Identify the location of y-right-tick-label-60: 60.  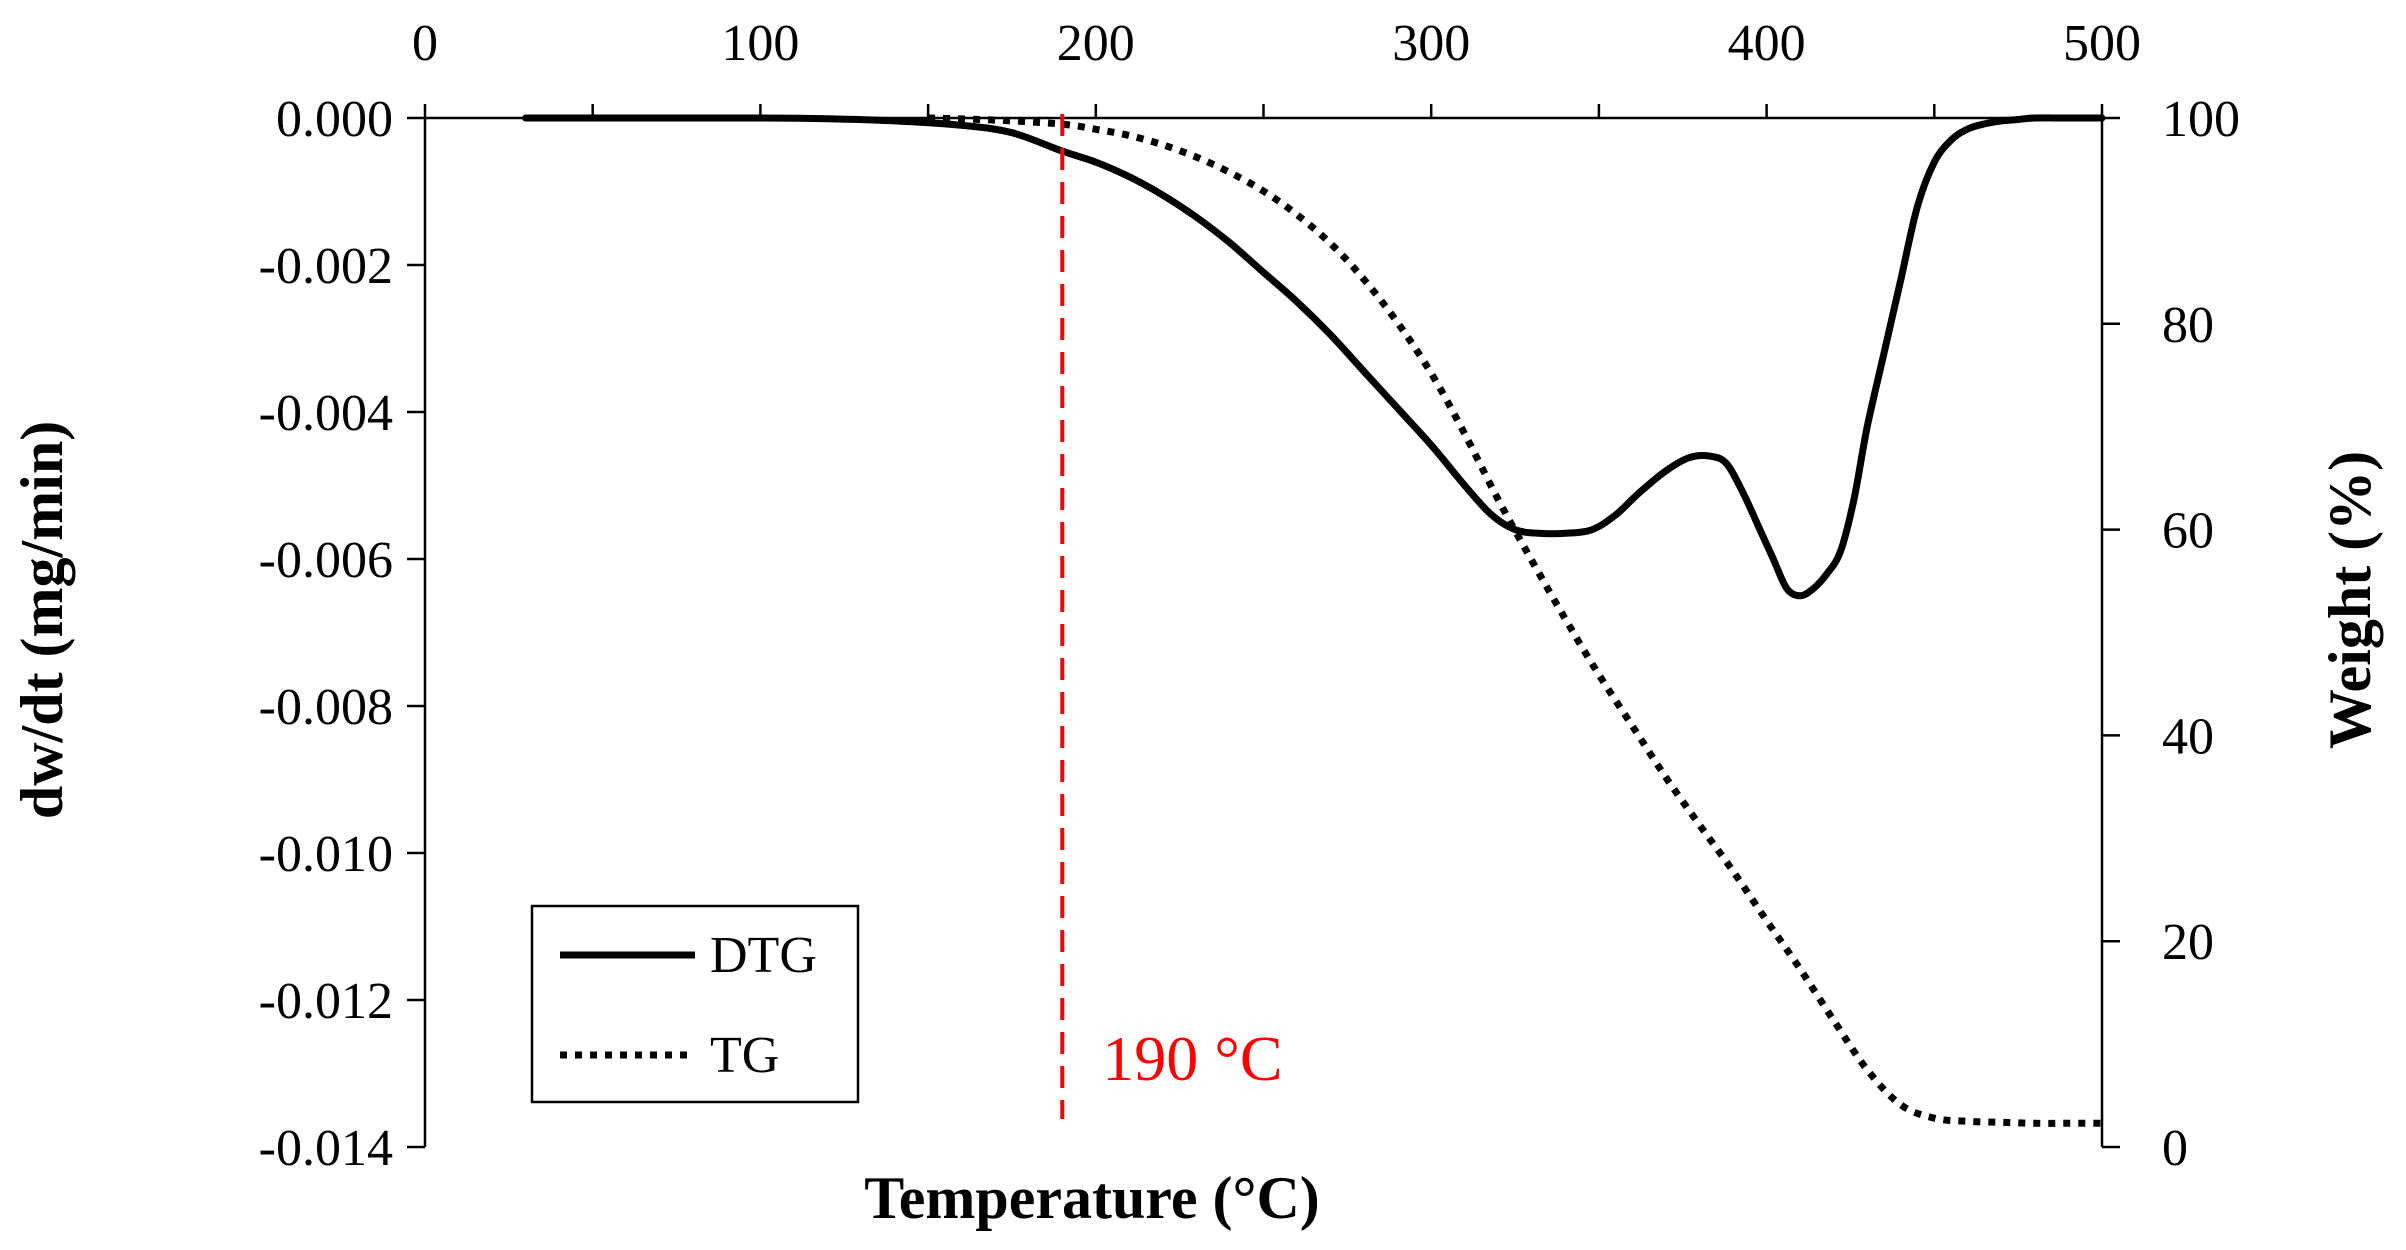
(2188, 531).